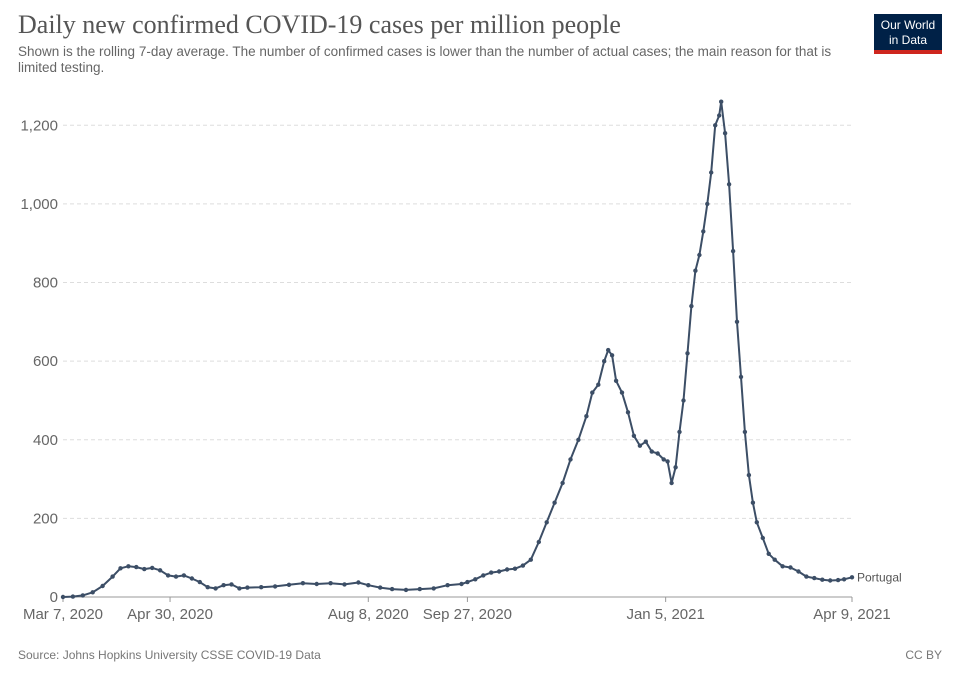  Describe the element at coordinates (923, 655) in the screenshot. I see `license-link: CC BY` at that location.